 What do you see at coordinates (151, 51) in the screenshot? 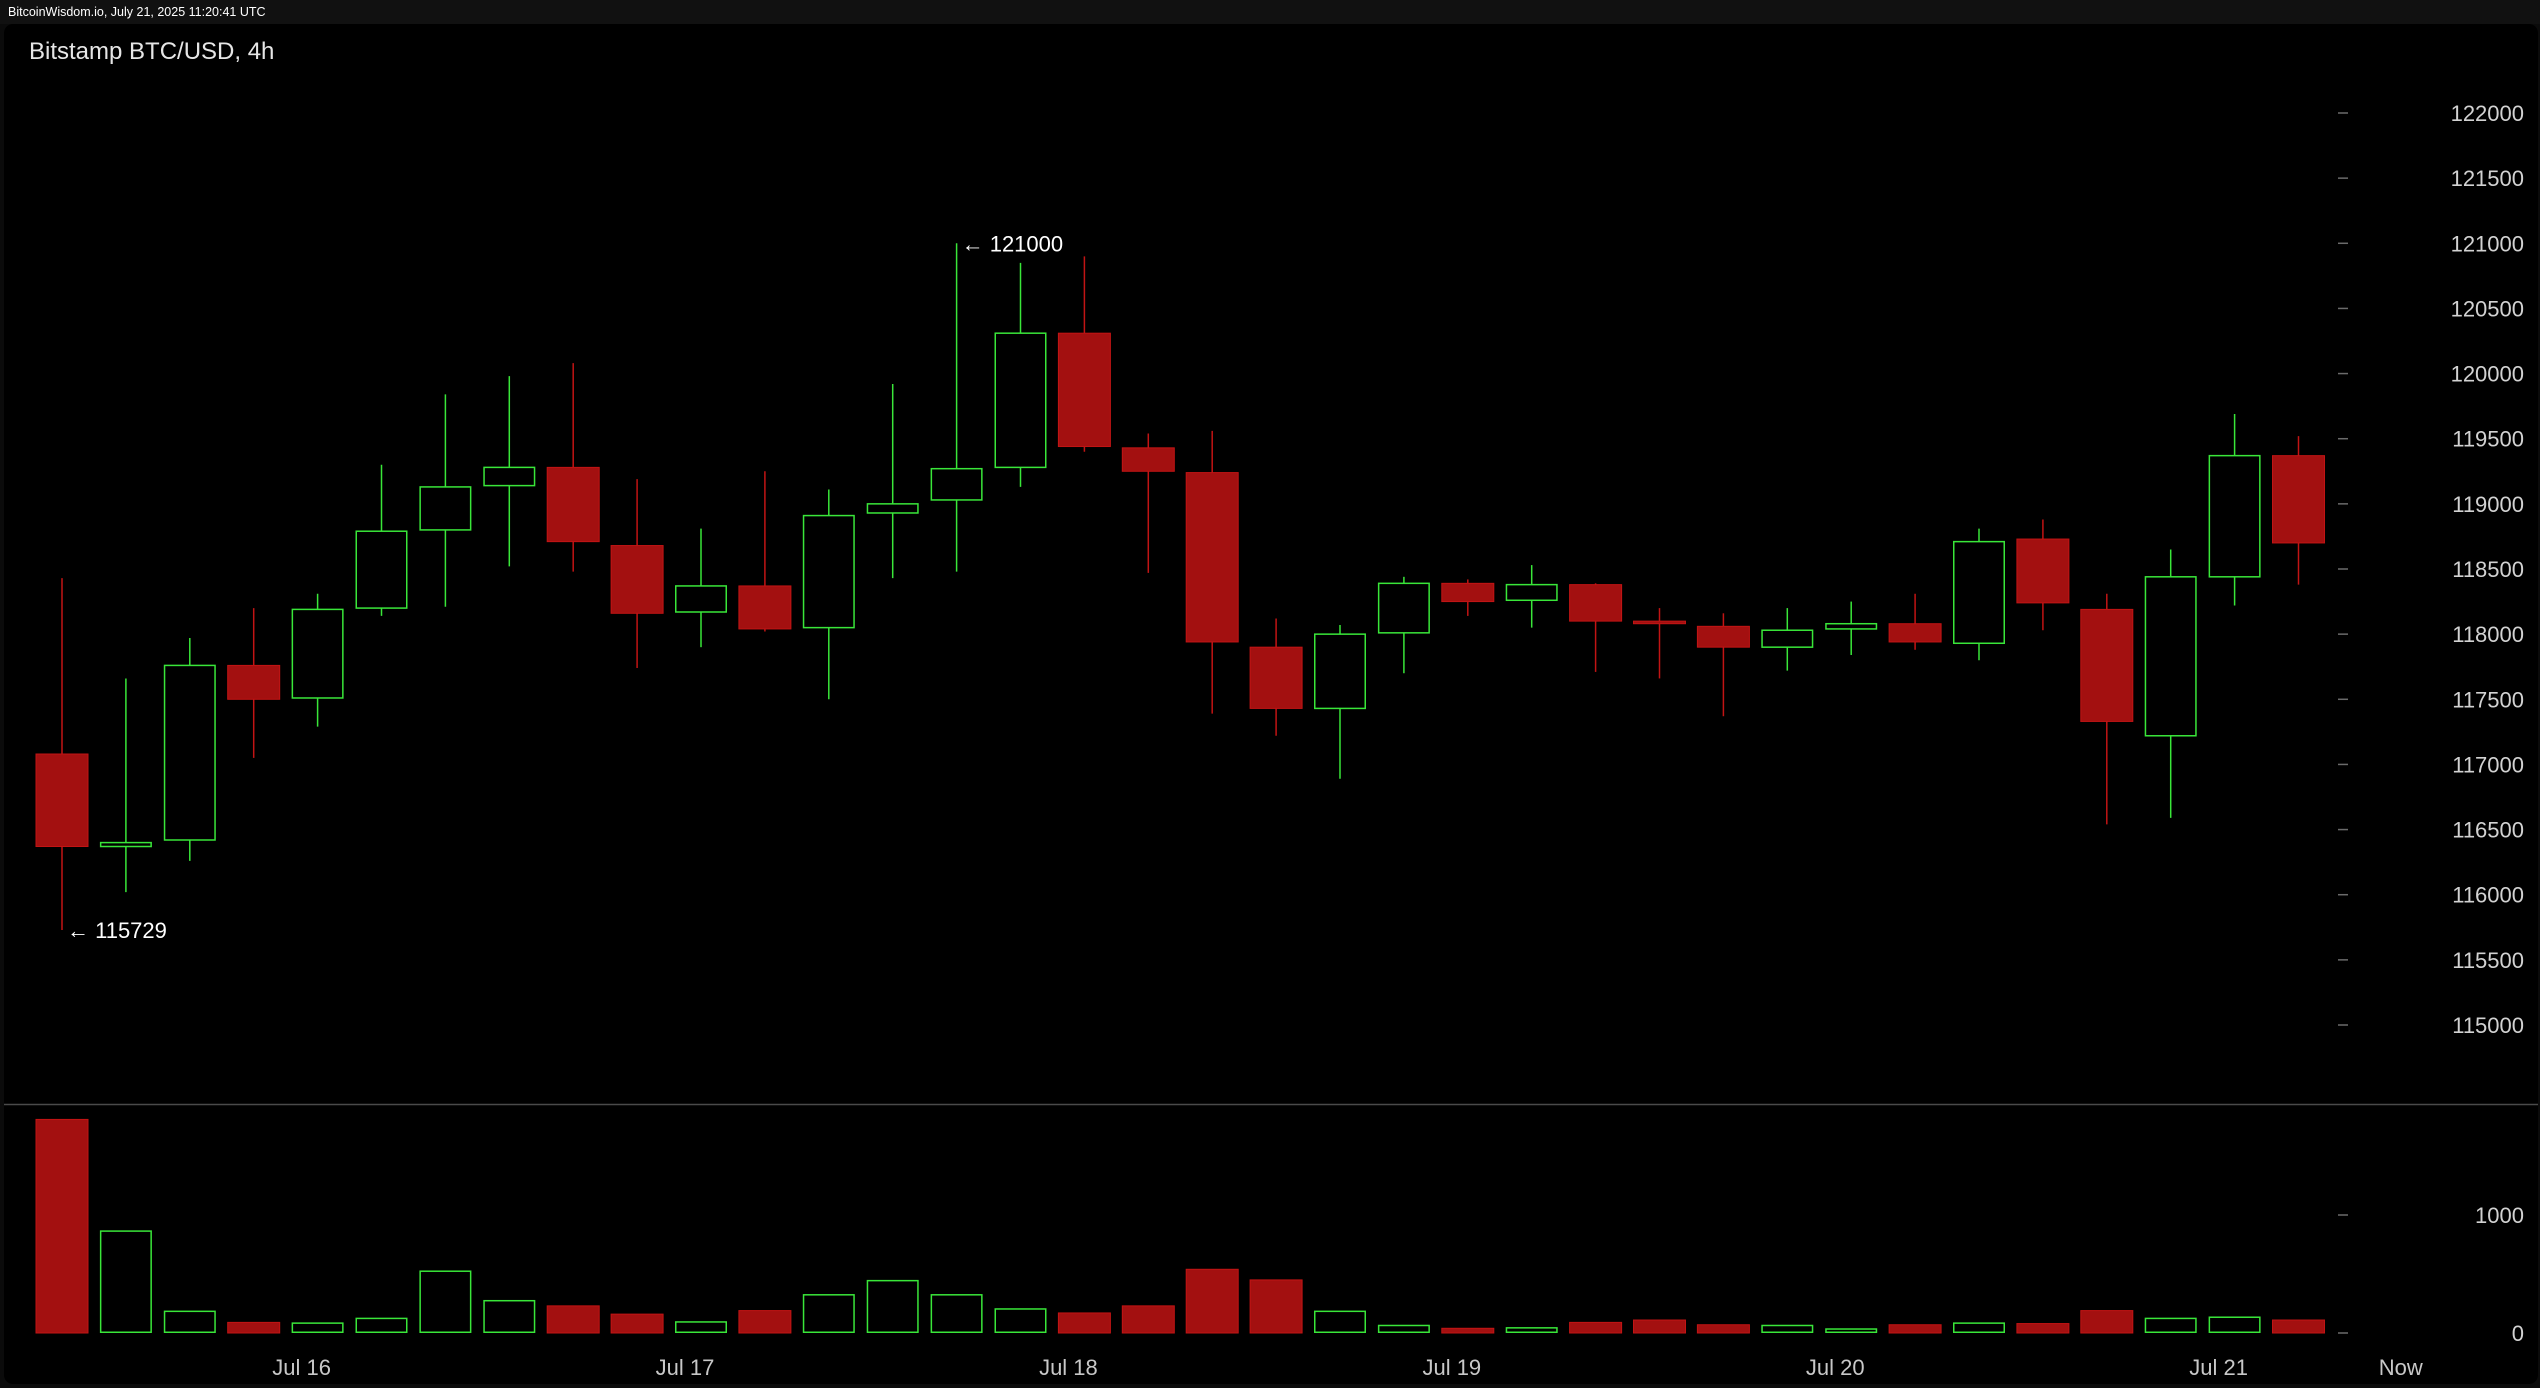
I see `chart-title: Bitstamp BTC/USD, 4h` at bounding box center [151, 51].